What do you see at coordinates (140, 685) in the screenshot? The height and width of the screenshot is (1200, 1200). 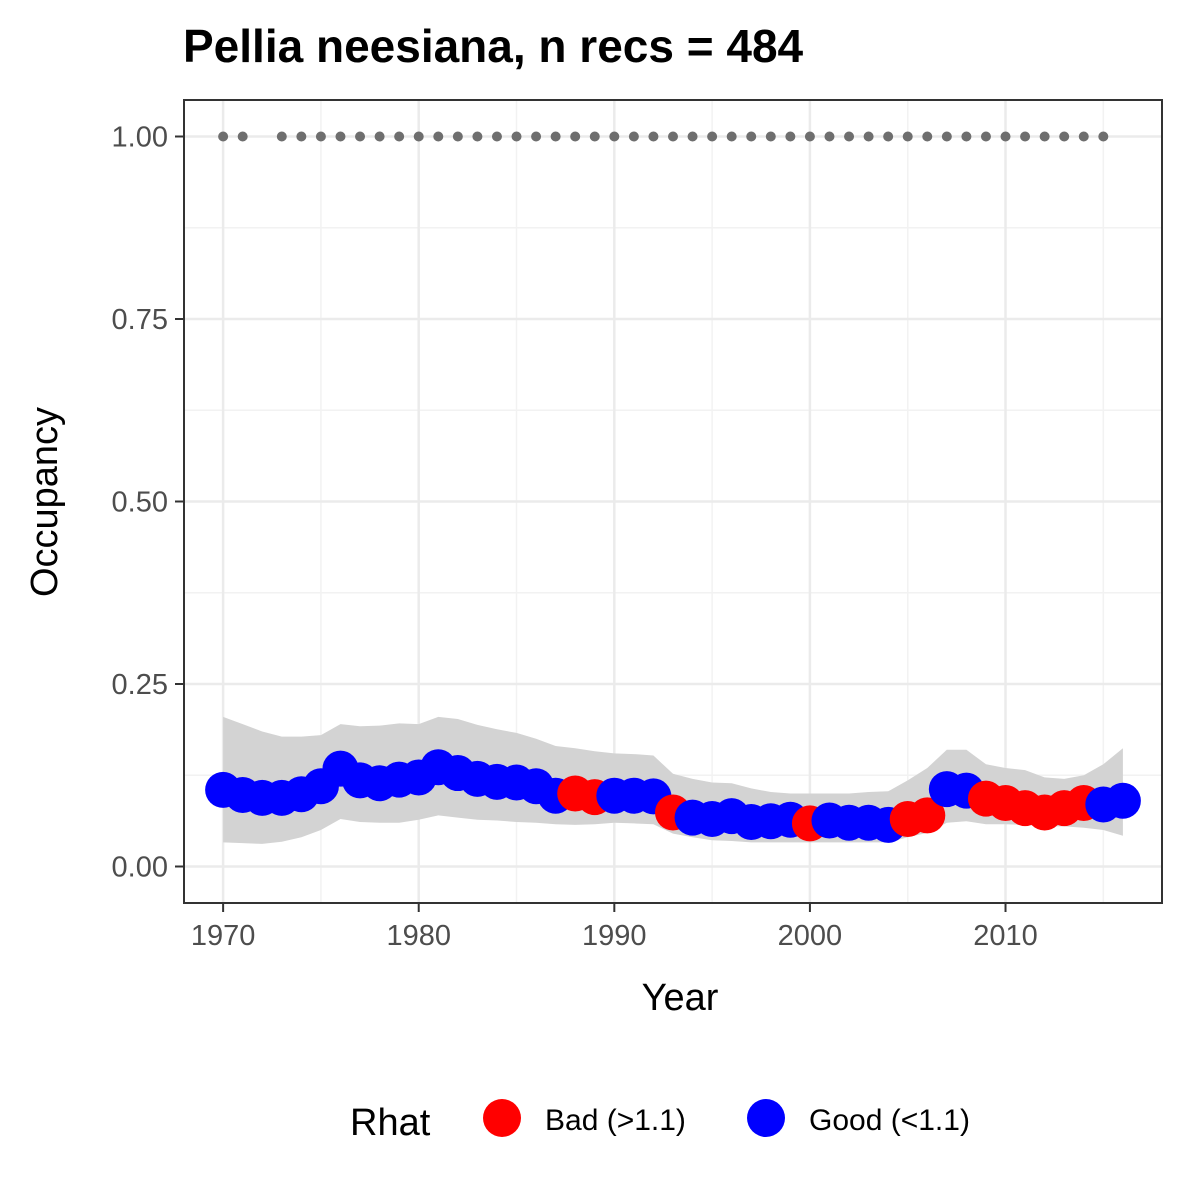 I see `y-tick-label: 0.25` at bounding box center [140, 685].